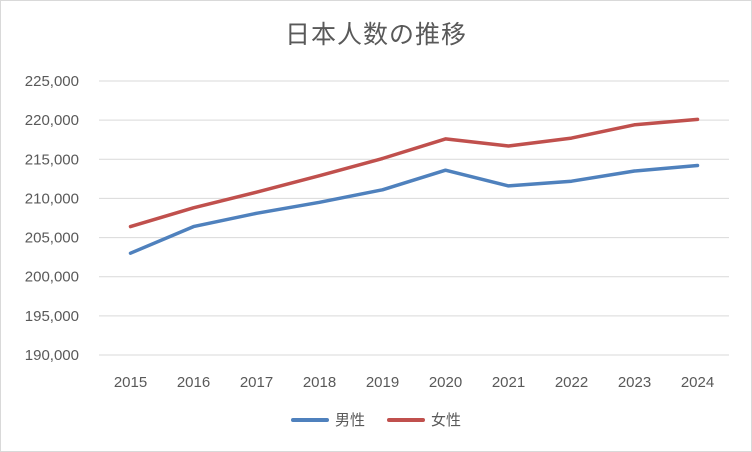 Image resolution: width=752 pixels, height=452 pixels. What do you see at coordinates (319, 382) in the screenshot?
I see `x-tick-label: 2018` at bounding box center [319, 382].